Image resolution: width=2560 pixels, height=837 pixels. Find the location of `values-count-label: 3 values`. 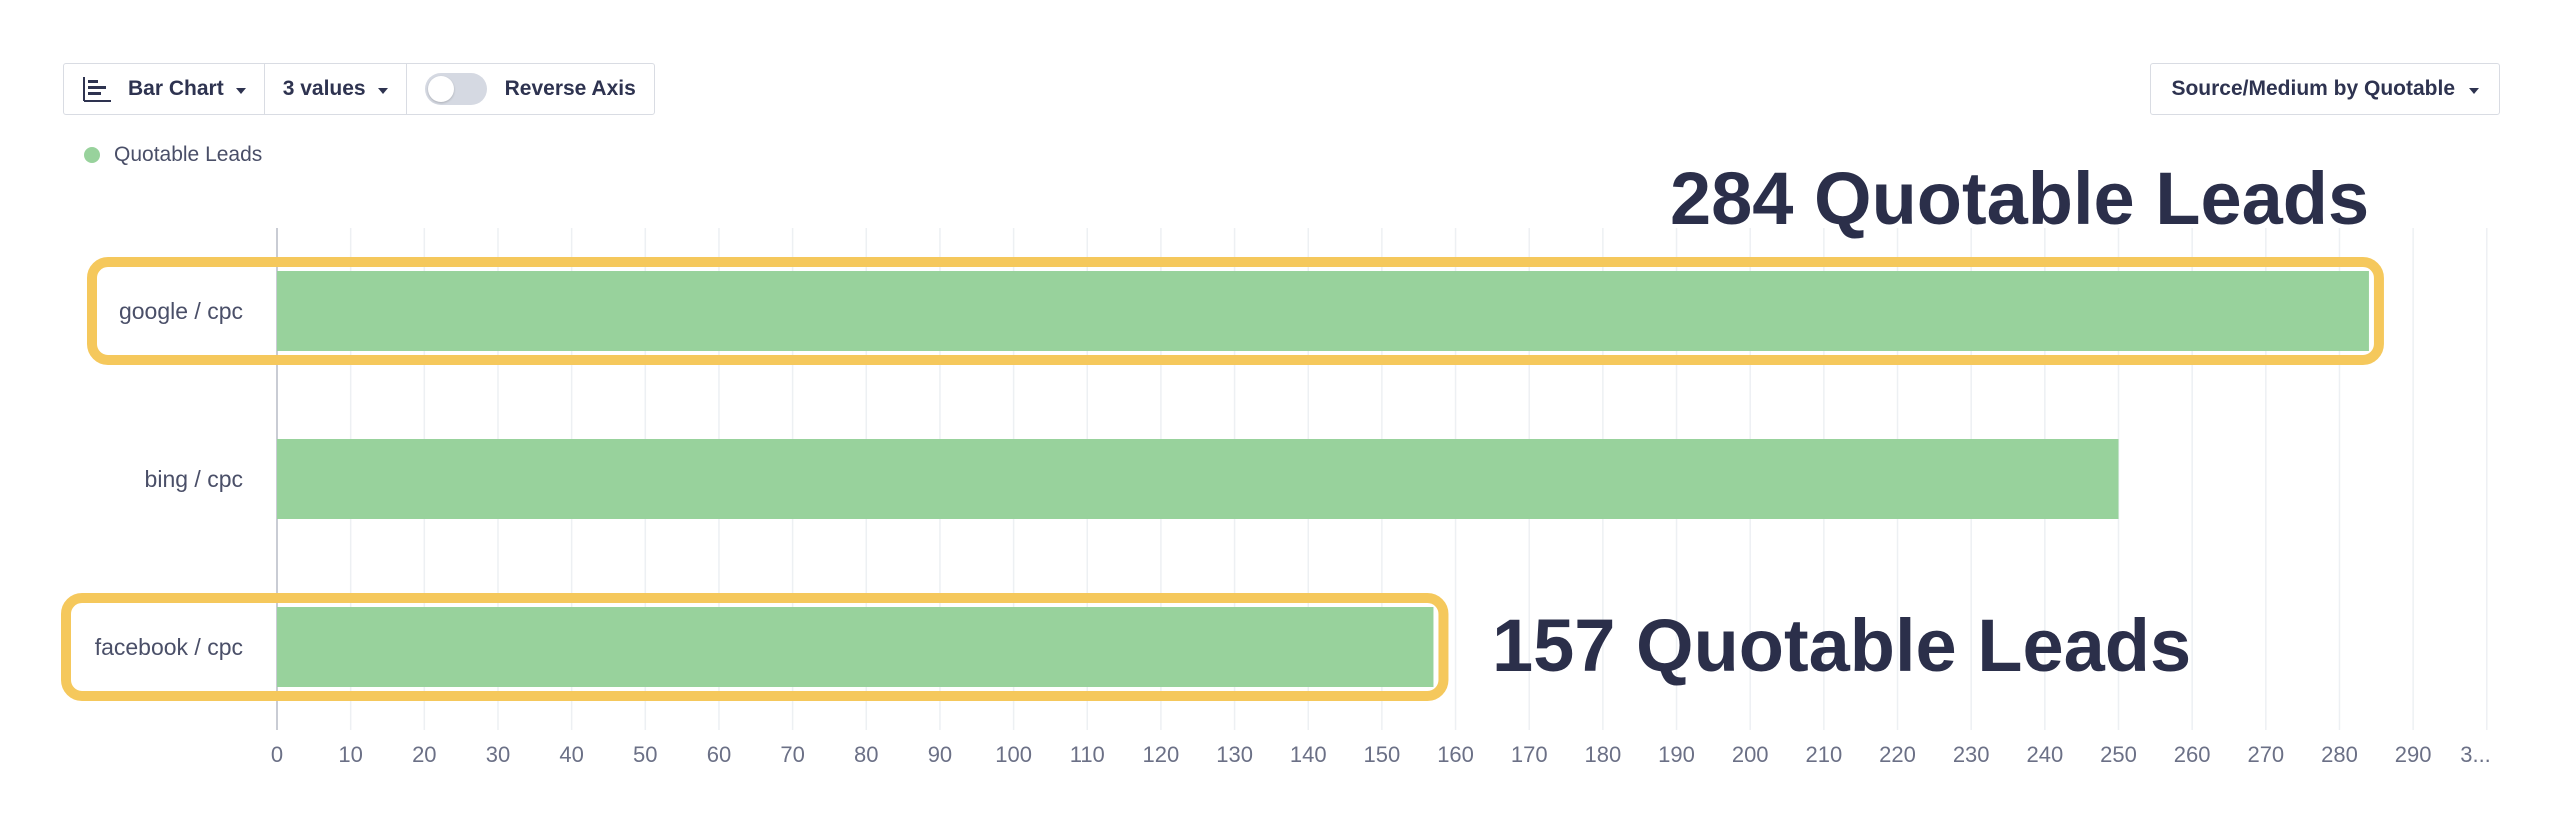

values-count-label: 3 values is located at coordinates (324, 88).